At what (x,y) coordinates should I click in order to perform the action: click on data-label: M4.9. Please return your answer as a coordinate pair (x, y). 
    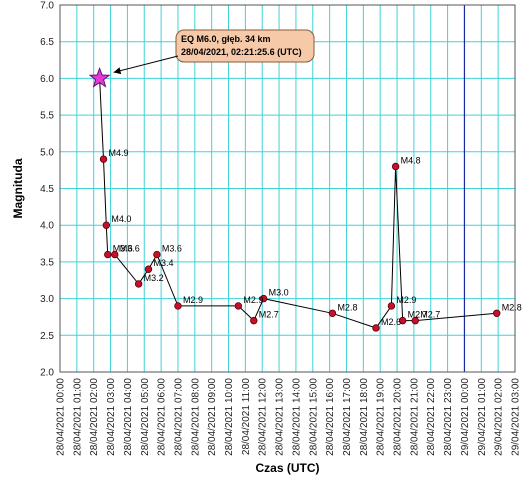
    Looking at the image, I should click on (119, 153).